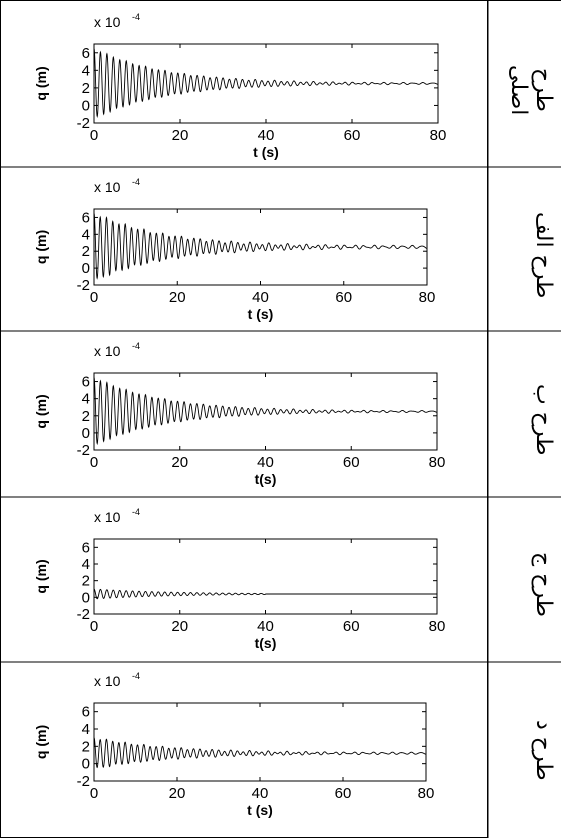 This screenshot has height=838, width=561. What do you see at coordinates (543, 750) in the screenshot?
I see `row-label-5: طرح د` at bounding box center [543, 750].